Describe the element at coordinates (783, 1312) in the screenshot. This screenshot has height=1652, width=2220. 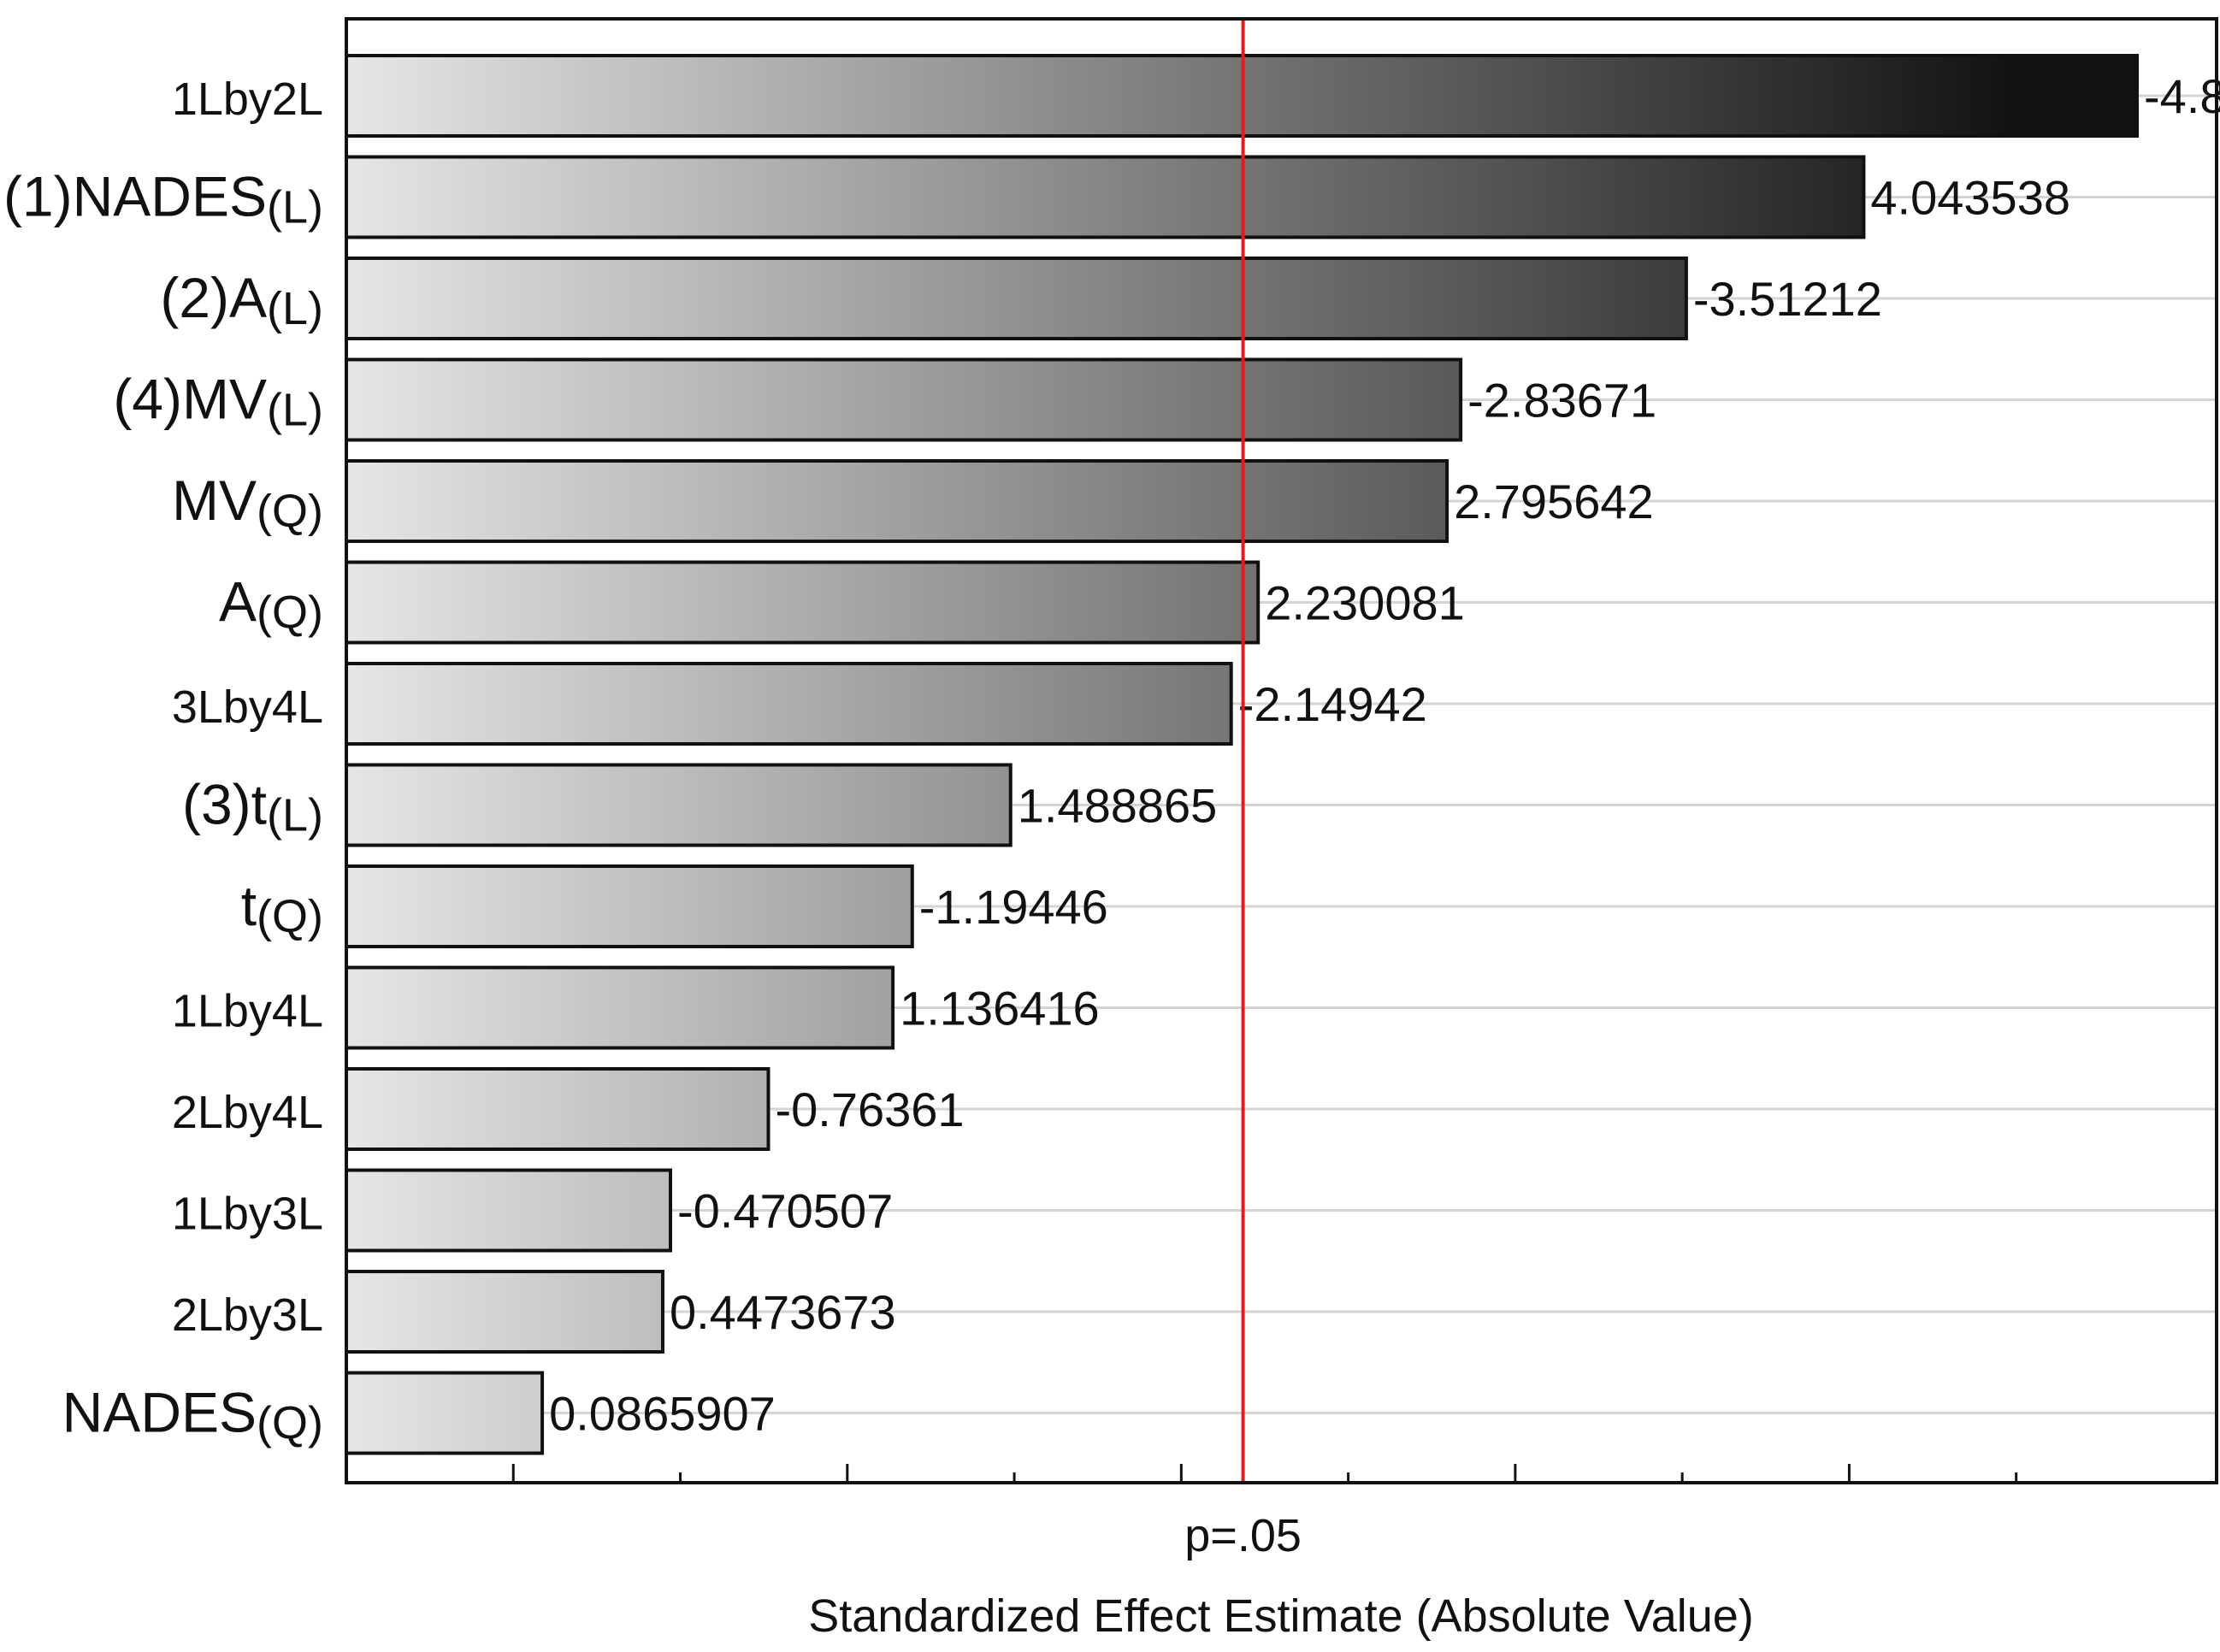
I see `bar-value-label: 0.4473673` at that location.